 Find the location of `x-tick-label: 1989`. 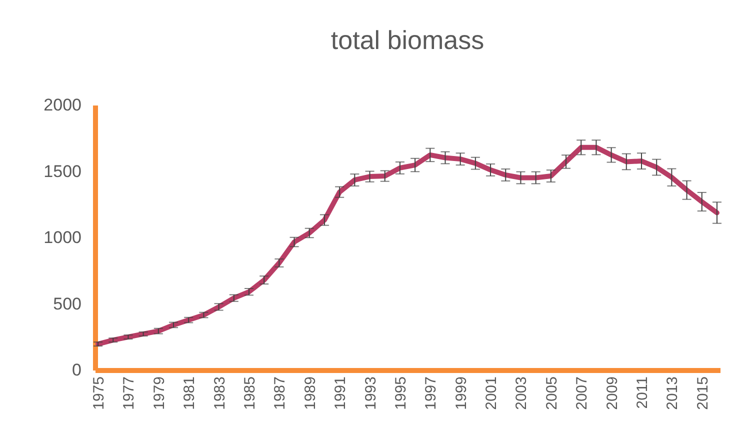

x-tick-label: 1989 is located at coordinates (310, 393).